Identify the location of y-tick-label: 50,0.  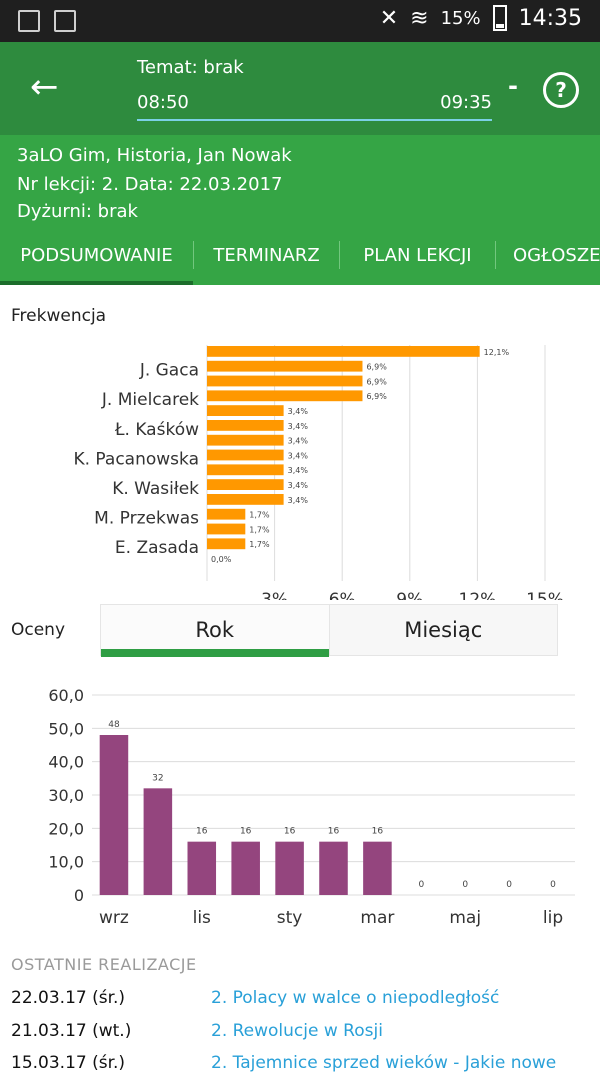
(66, 728).